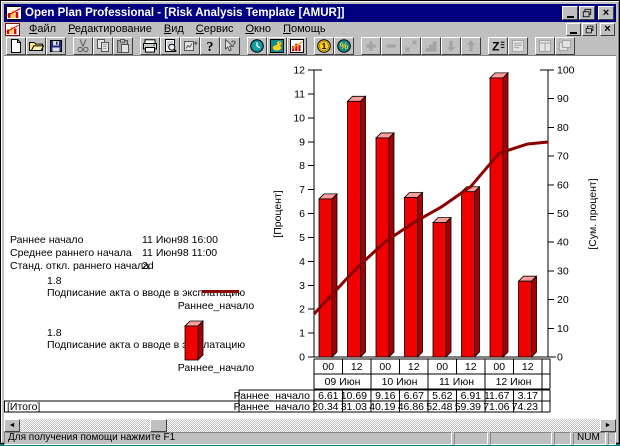 Image resolution: width=620 pixels, height=446 pixels. Describe the element at coordinates (385, 367) in the screenshot. I see `svg-text: 00` at that location.